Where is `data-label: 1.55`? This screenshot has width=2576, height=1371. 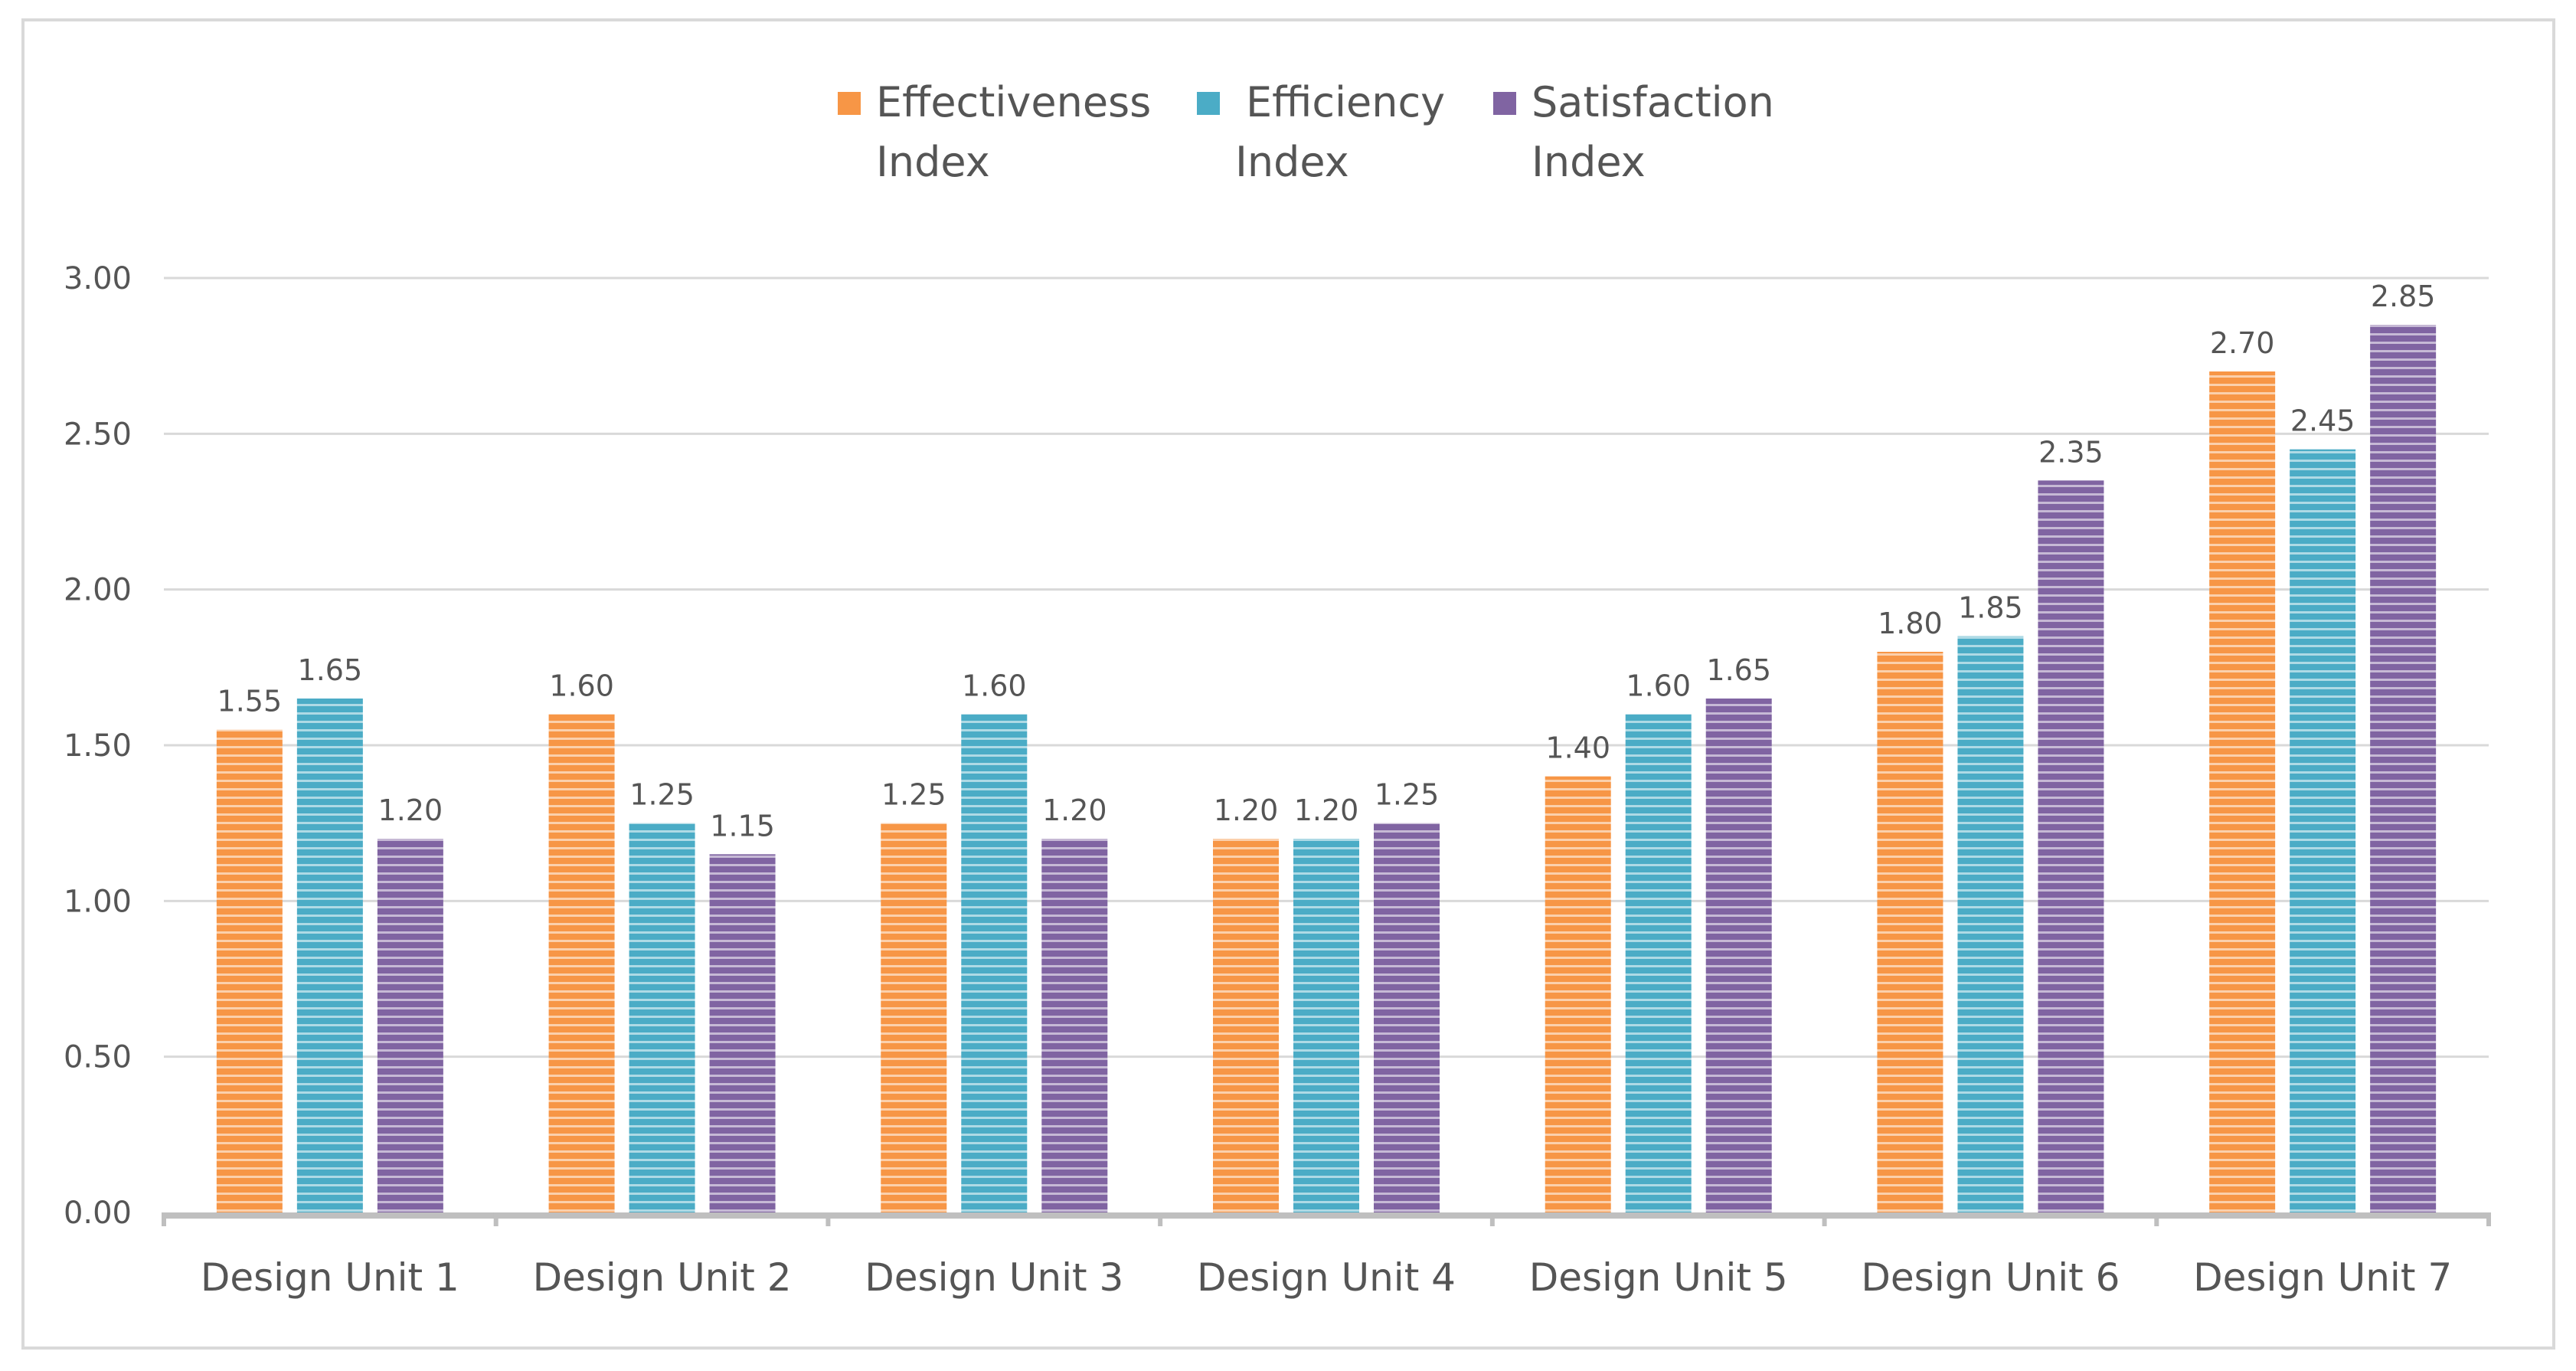
data-label: 1.55 is located at coordinates (250, 701).